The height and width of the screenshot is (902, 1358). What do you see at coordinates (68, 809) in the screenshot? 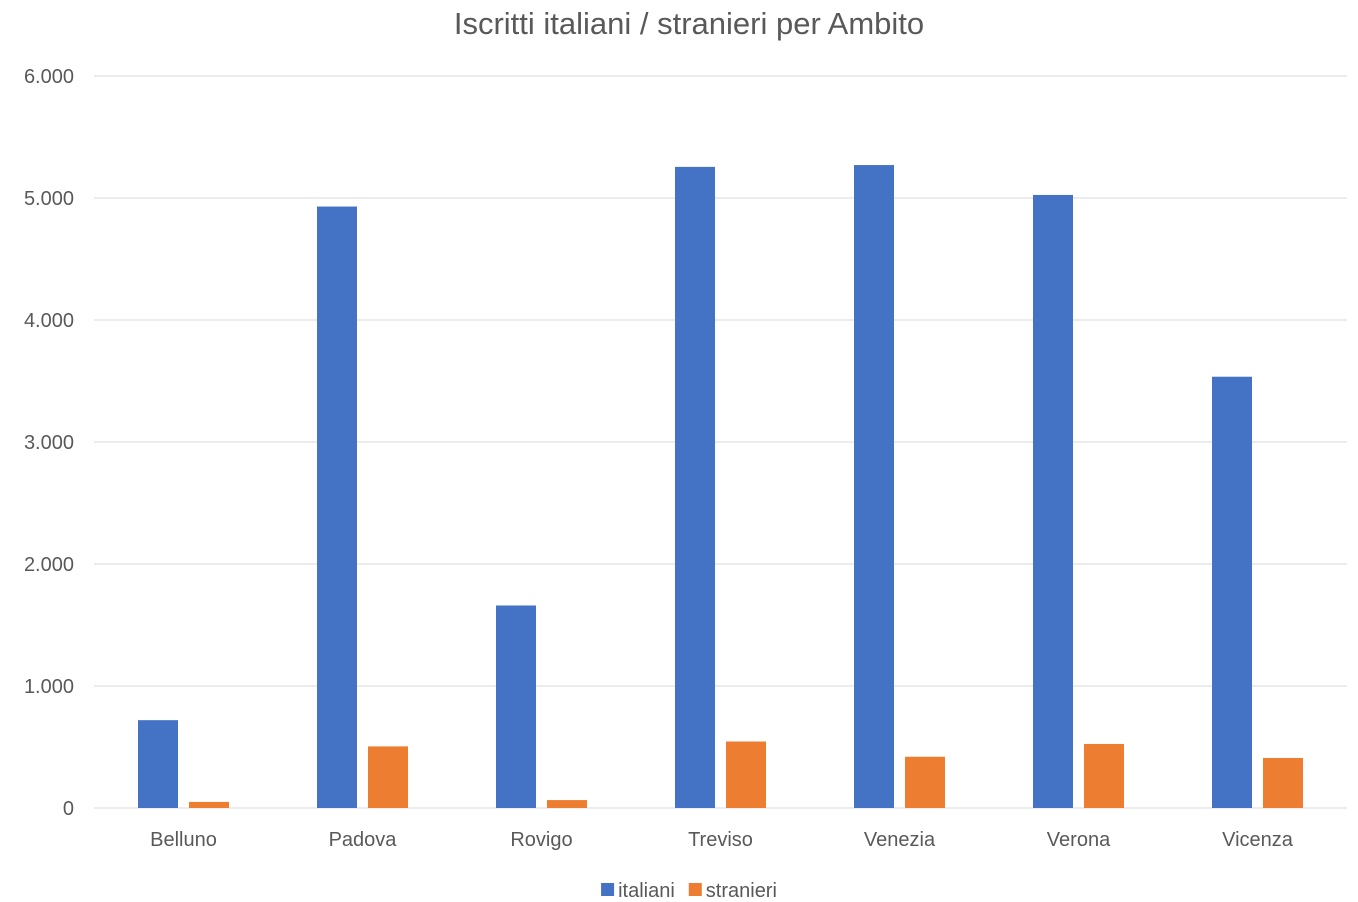
I see `y-tick-label: 0` at bounding box center [68, 809].